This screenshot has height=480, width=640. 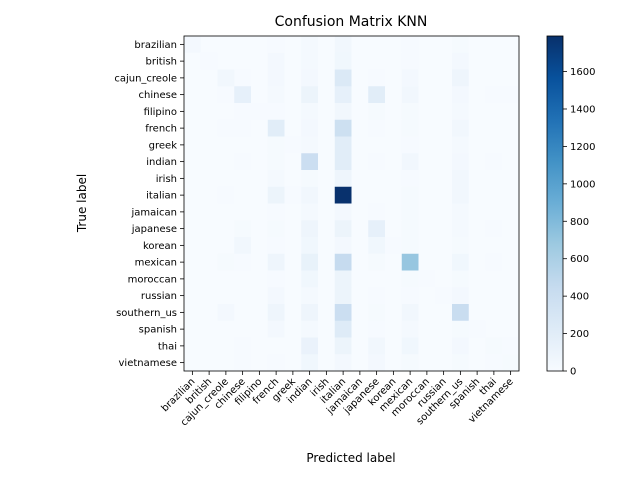 I want to click on y-tick-label: mexican, so click(x=156, y=263).